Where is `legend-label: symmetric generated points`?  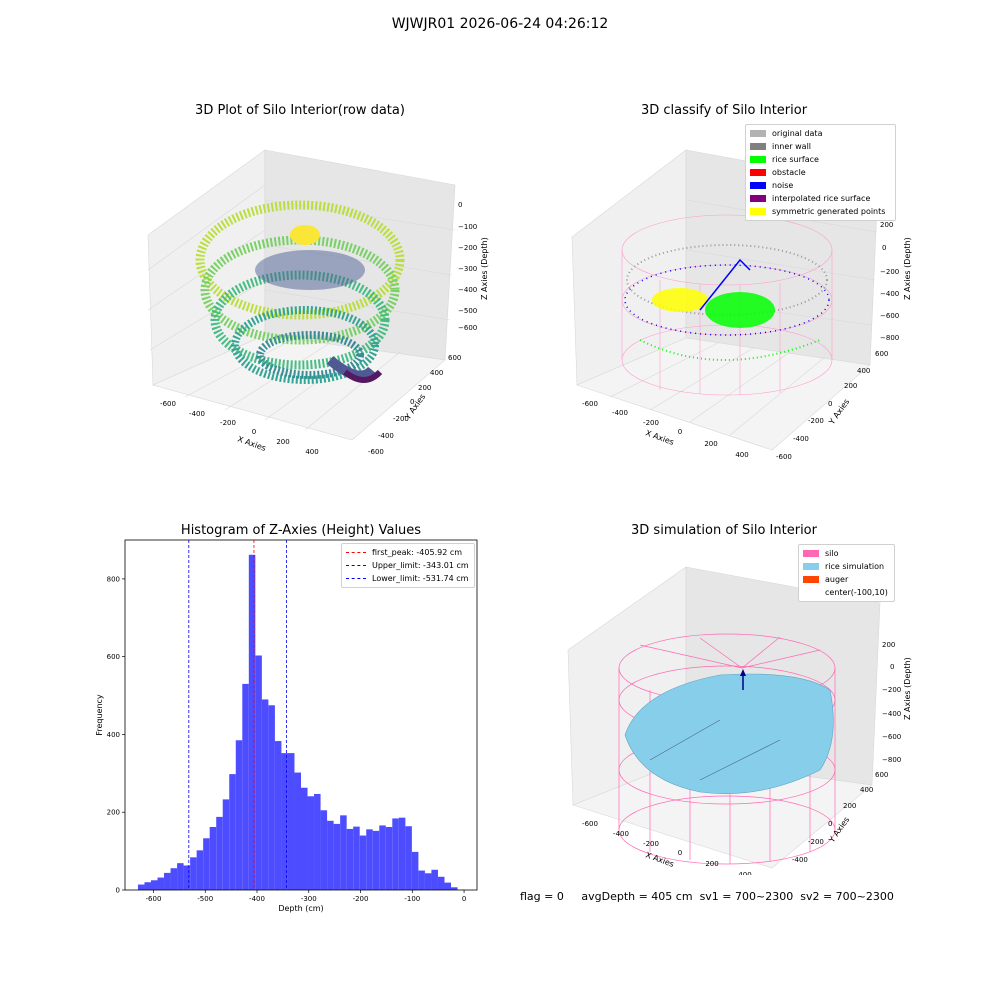 legend-label: symmetric generated points is located at coordinates (829, 211).